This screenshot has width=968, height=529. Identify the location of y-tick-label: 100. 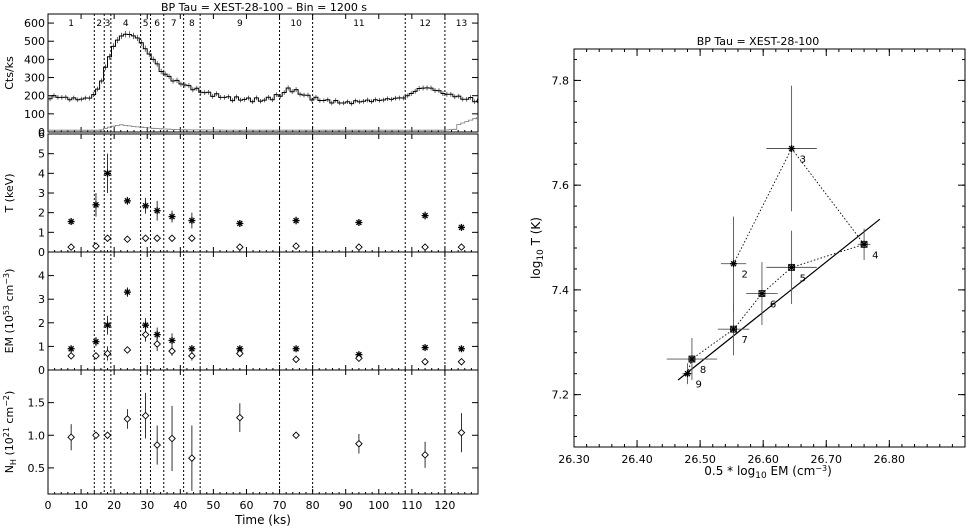
(34, 114).